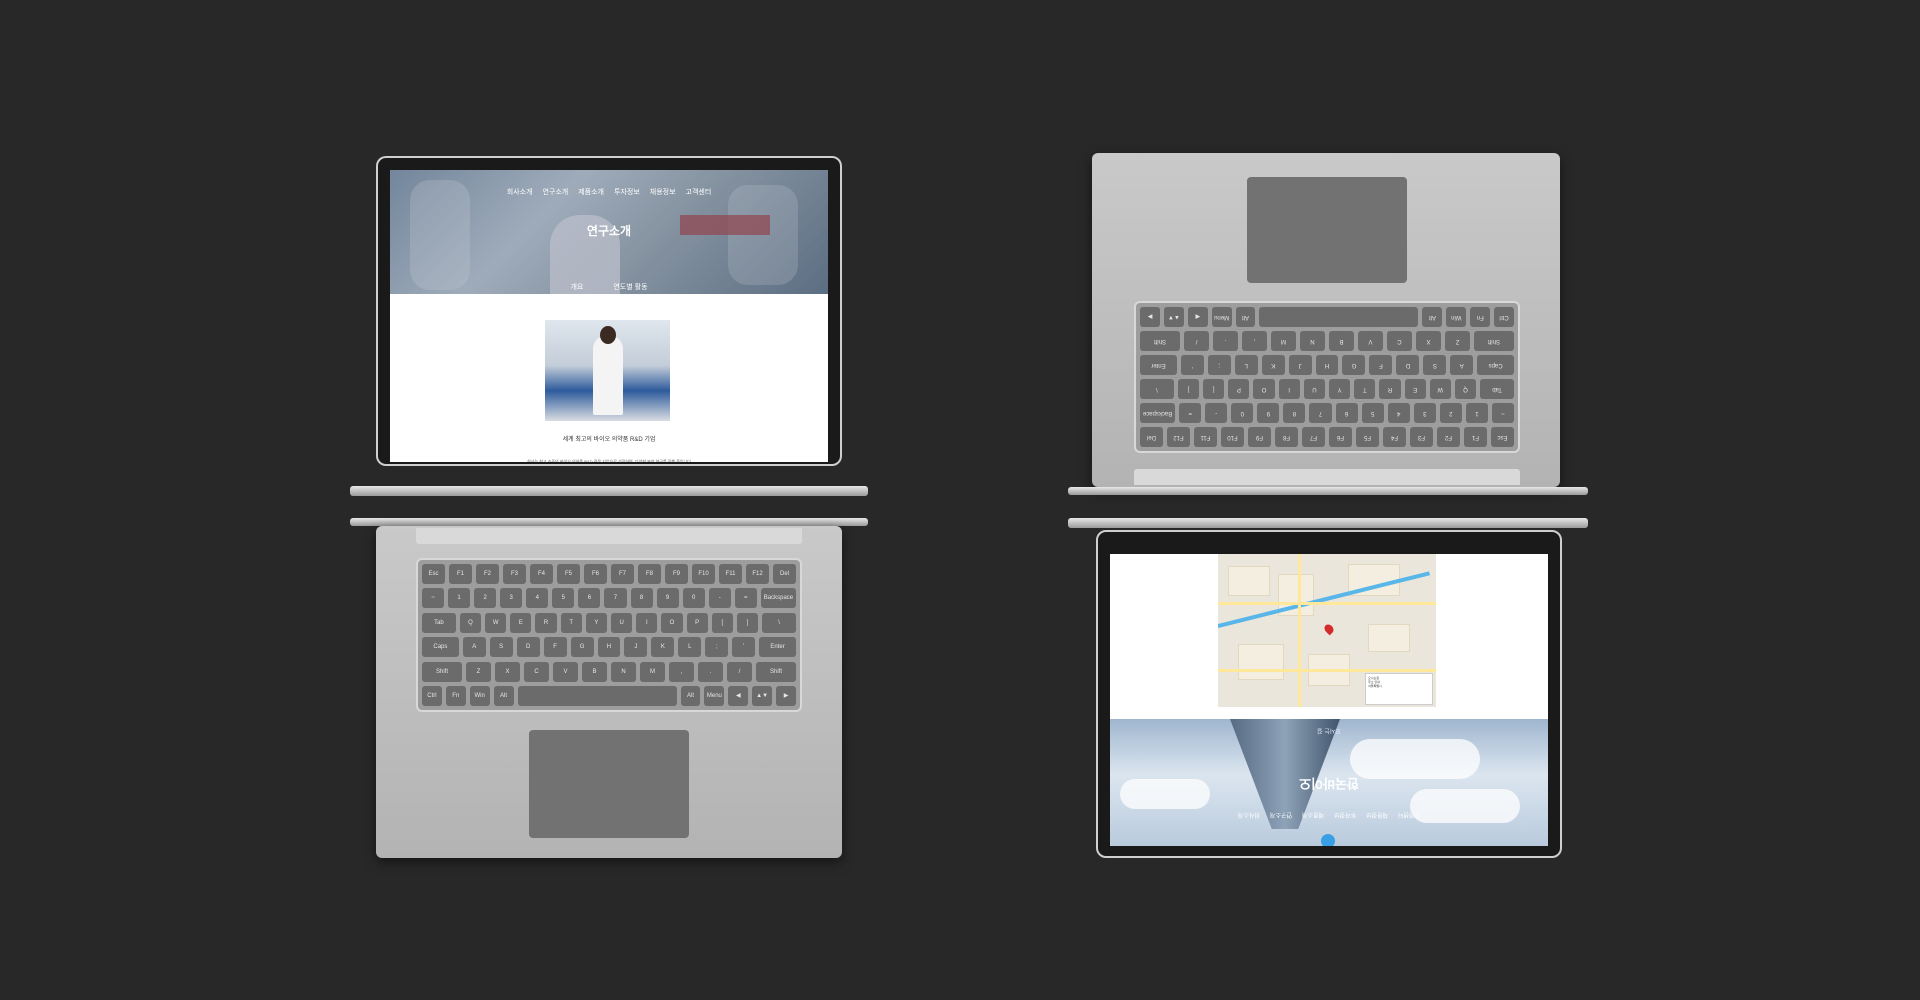 The image size is (1920, 1000). I want to click on keyboard-key: L, so click(1246, 365).